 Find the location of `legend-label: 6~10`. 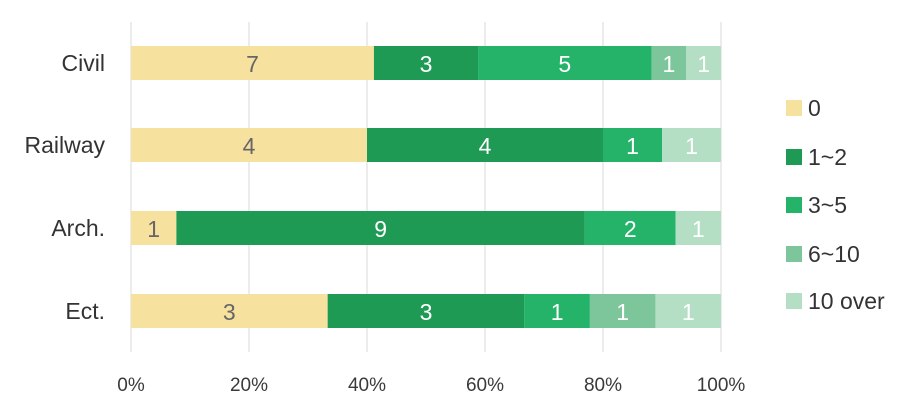

legend-label: 6~10 is located at coordinates (834, 254).